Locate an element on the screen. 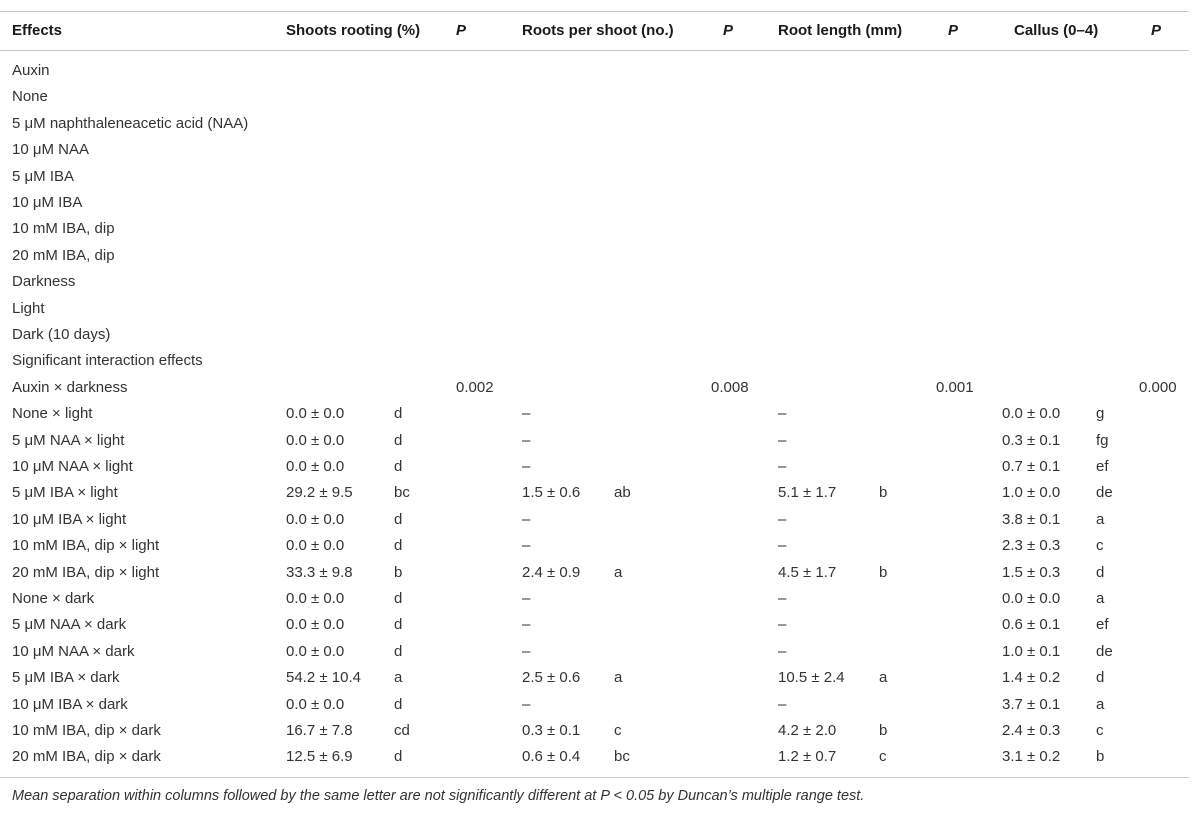 The height and width of the screenshot is (815, 1200). cell-shoots-rooting: 16.7 ± 7.8 is located at coordinates (319, 730).